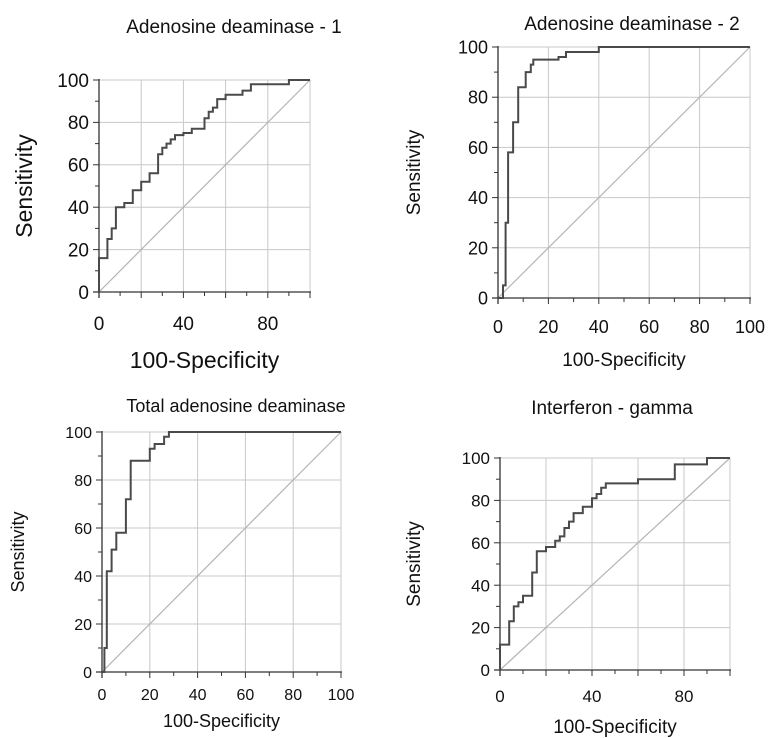 The width and height of the screenshot is (771, 738). Describe the element at coordinates (235, 406) in the screenshot. I see `chart-title: Total adenosine deaminase` at that location.